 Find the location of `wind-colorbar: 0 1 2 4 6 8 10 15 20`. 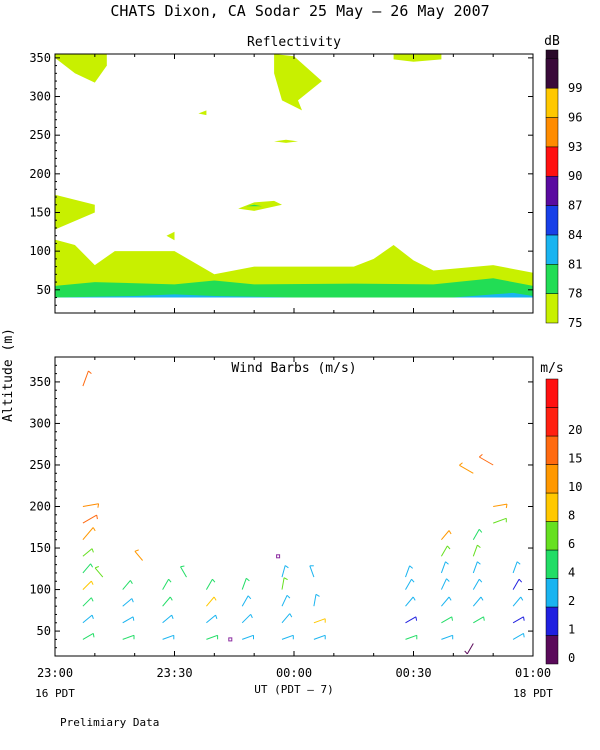

wind-colorbar: 0 1 2 4 6 8 10 15 20 is located at coordinates (563, 521).